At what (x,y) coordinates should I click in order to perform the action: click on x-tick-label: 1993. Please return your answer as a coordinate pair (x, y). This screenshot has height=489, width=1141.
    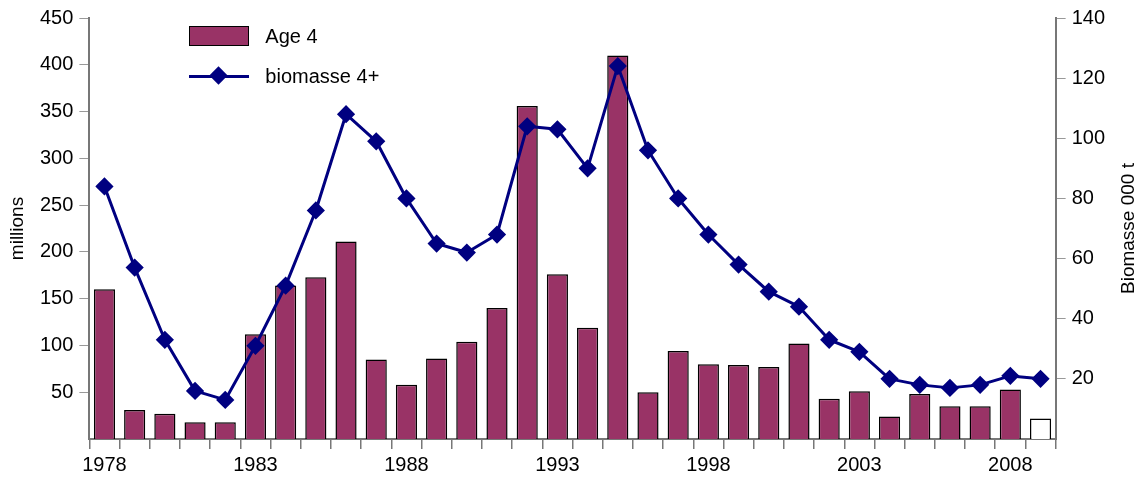
    Looking at the image, I should click on (557, 463).